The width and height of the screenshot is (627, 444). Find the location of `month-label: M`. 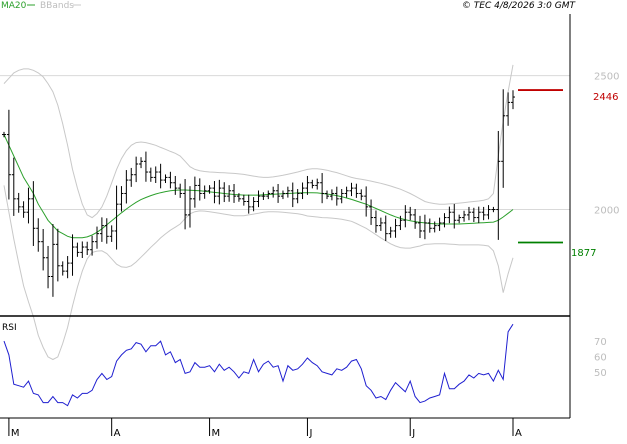

month-label: M is located at coordinates (15, 433).